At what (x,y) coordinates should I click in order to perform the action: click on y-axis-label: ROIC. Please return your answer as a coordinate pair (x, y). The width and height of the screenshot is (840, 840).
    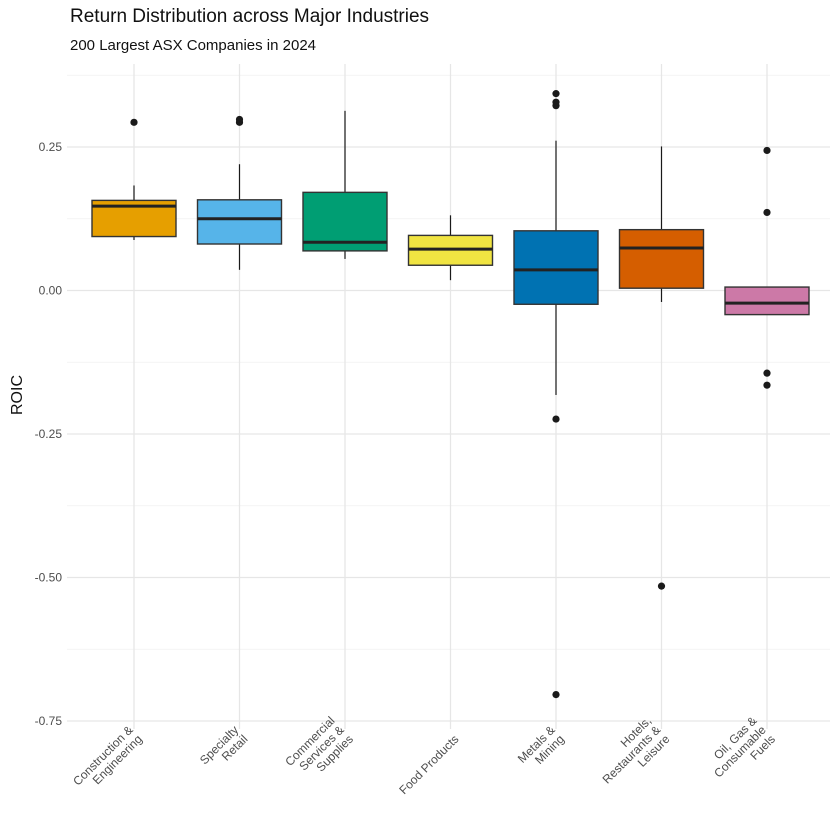
    Looking at the image, I should click on (17, 395).